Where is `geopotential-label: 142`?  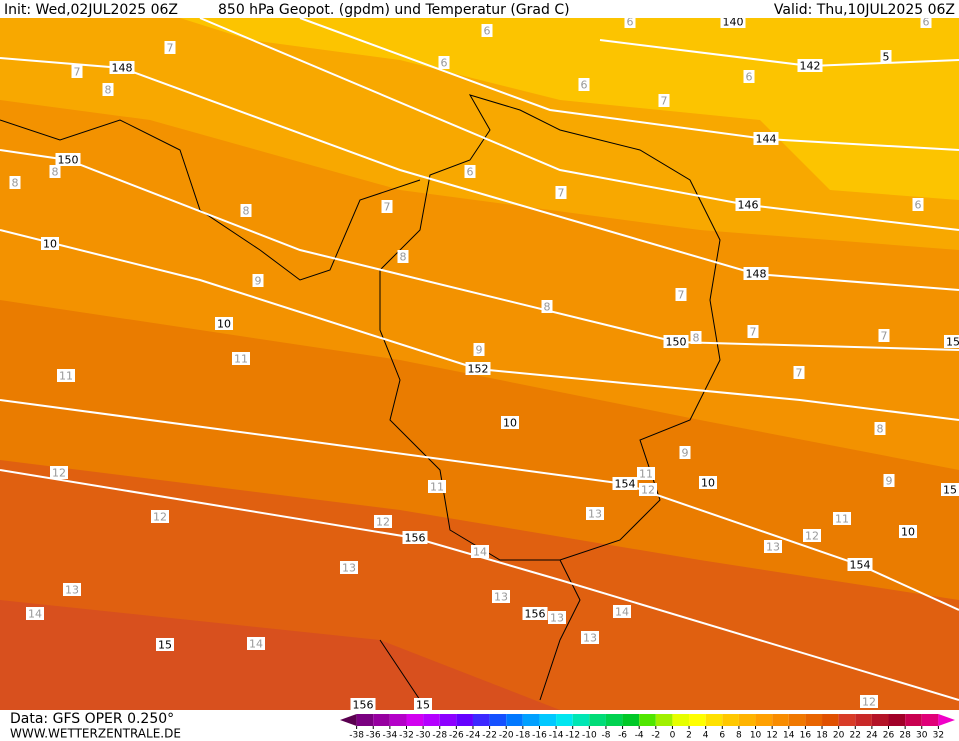 geopotential-label: 142 is located at coordinates (810, 66).